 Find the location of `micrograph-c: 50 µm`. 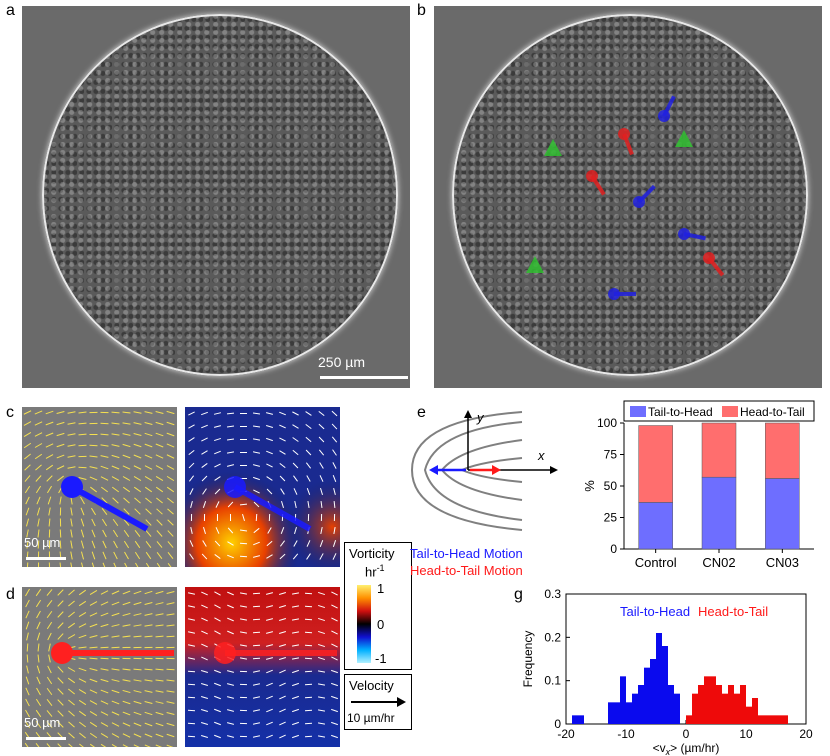

micrograph-c: 50 µm is located at coordinates (99, 487).